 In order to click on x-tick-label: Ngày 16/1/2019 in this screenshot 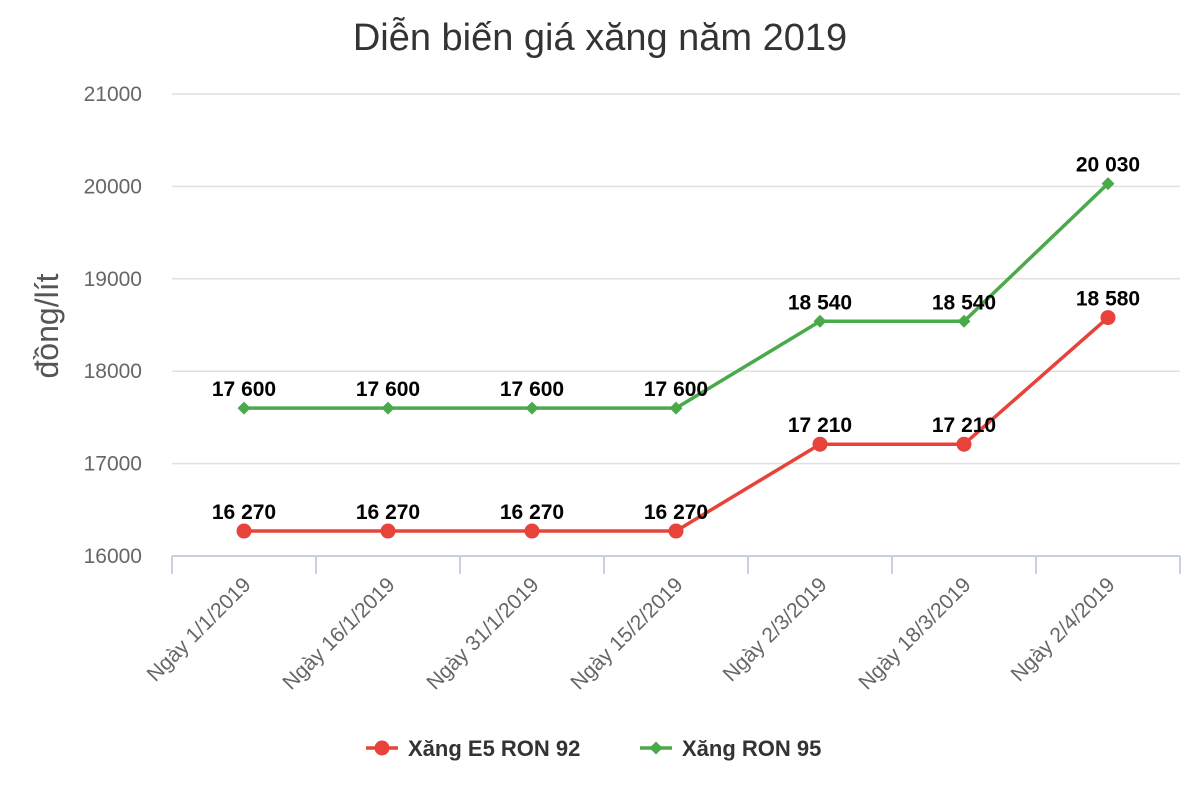, I will do `click(338, 633)`.